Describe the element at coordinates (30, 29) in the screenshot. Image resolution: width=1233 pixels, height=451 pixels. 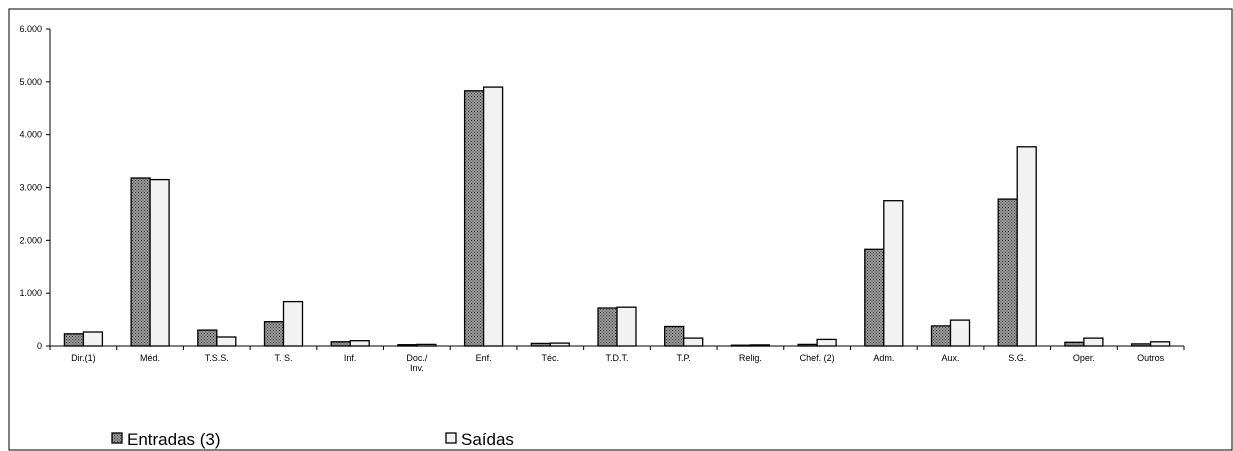
I see `y-tick-label: 6.000` at that location.